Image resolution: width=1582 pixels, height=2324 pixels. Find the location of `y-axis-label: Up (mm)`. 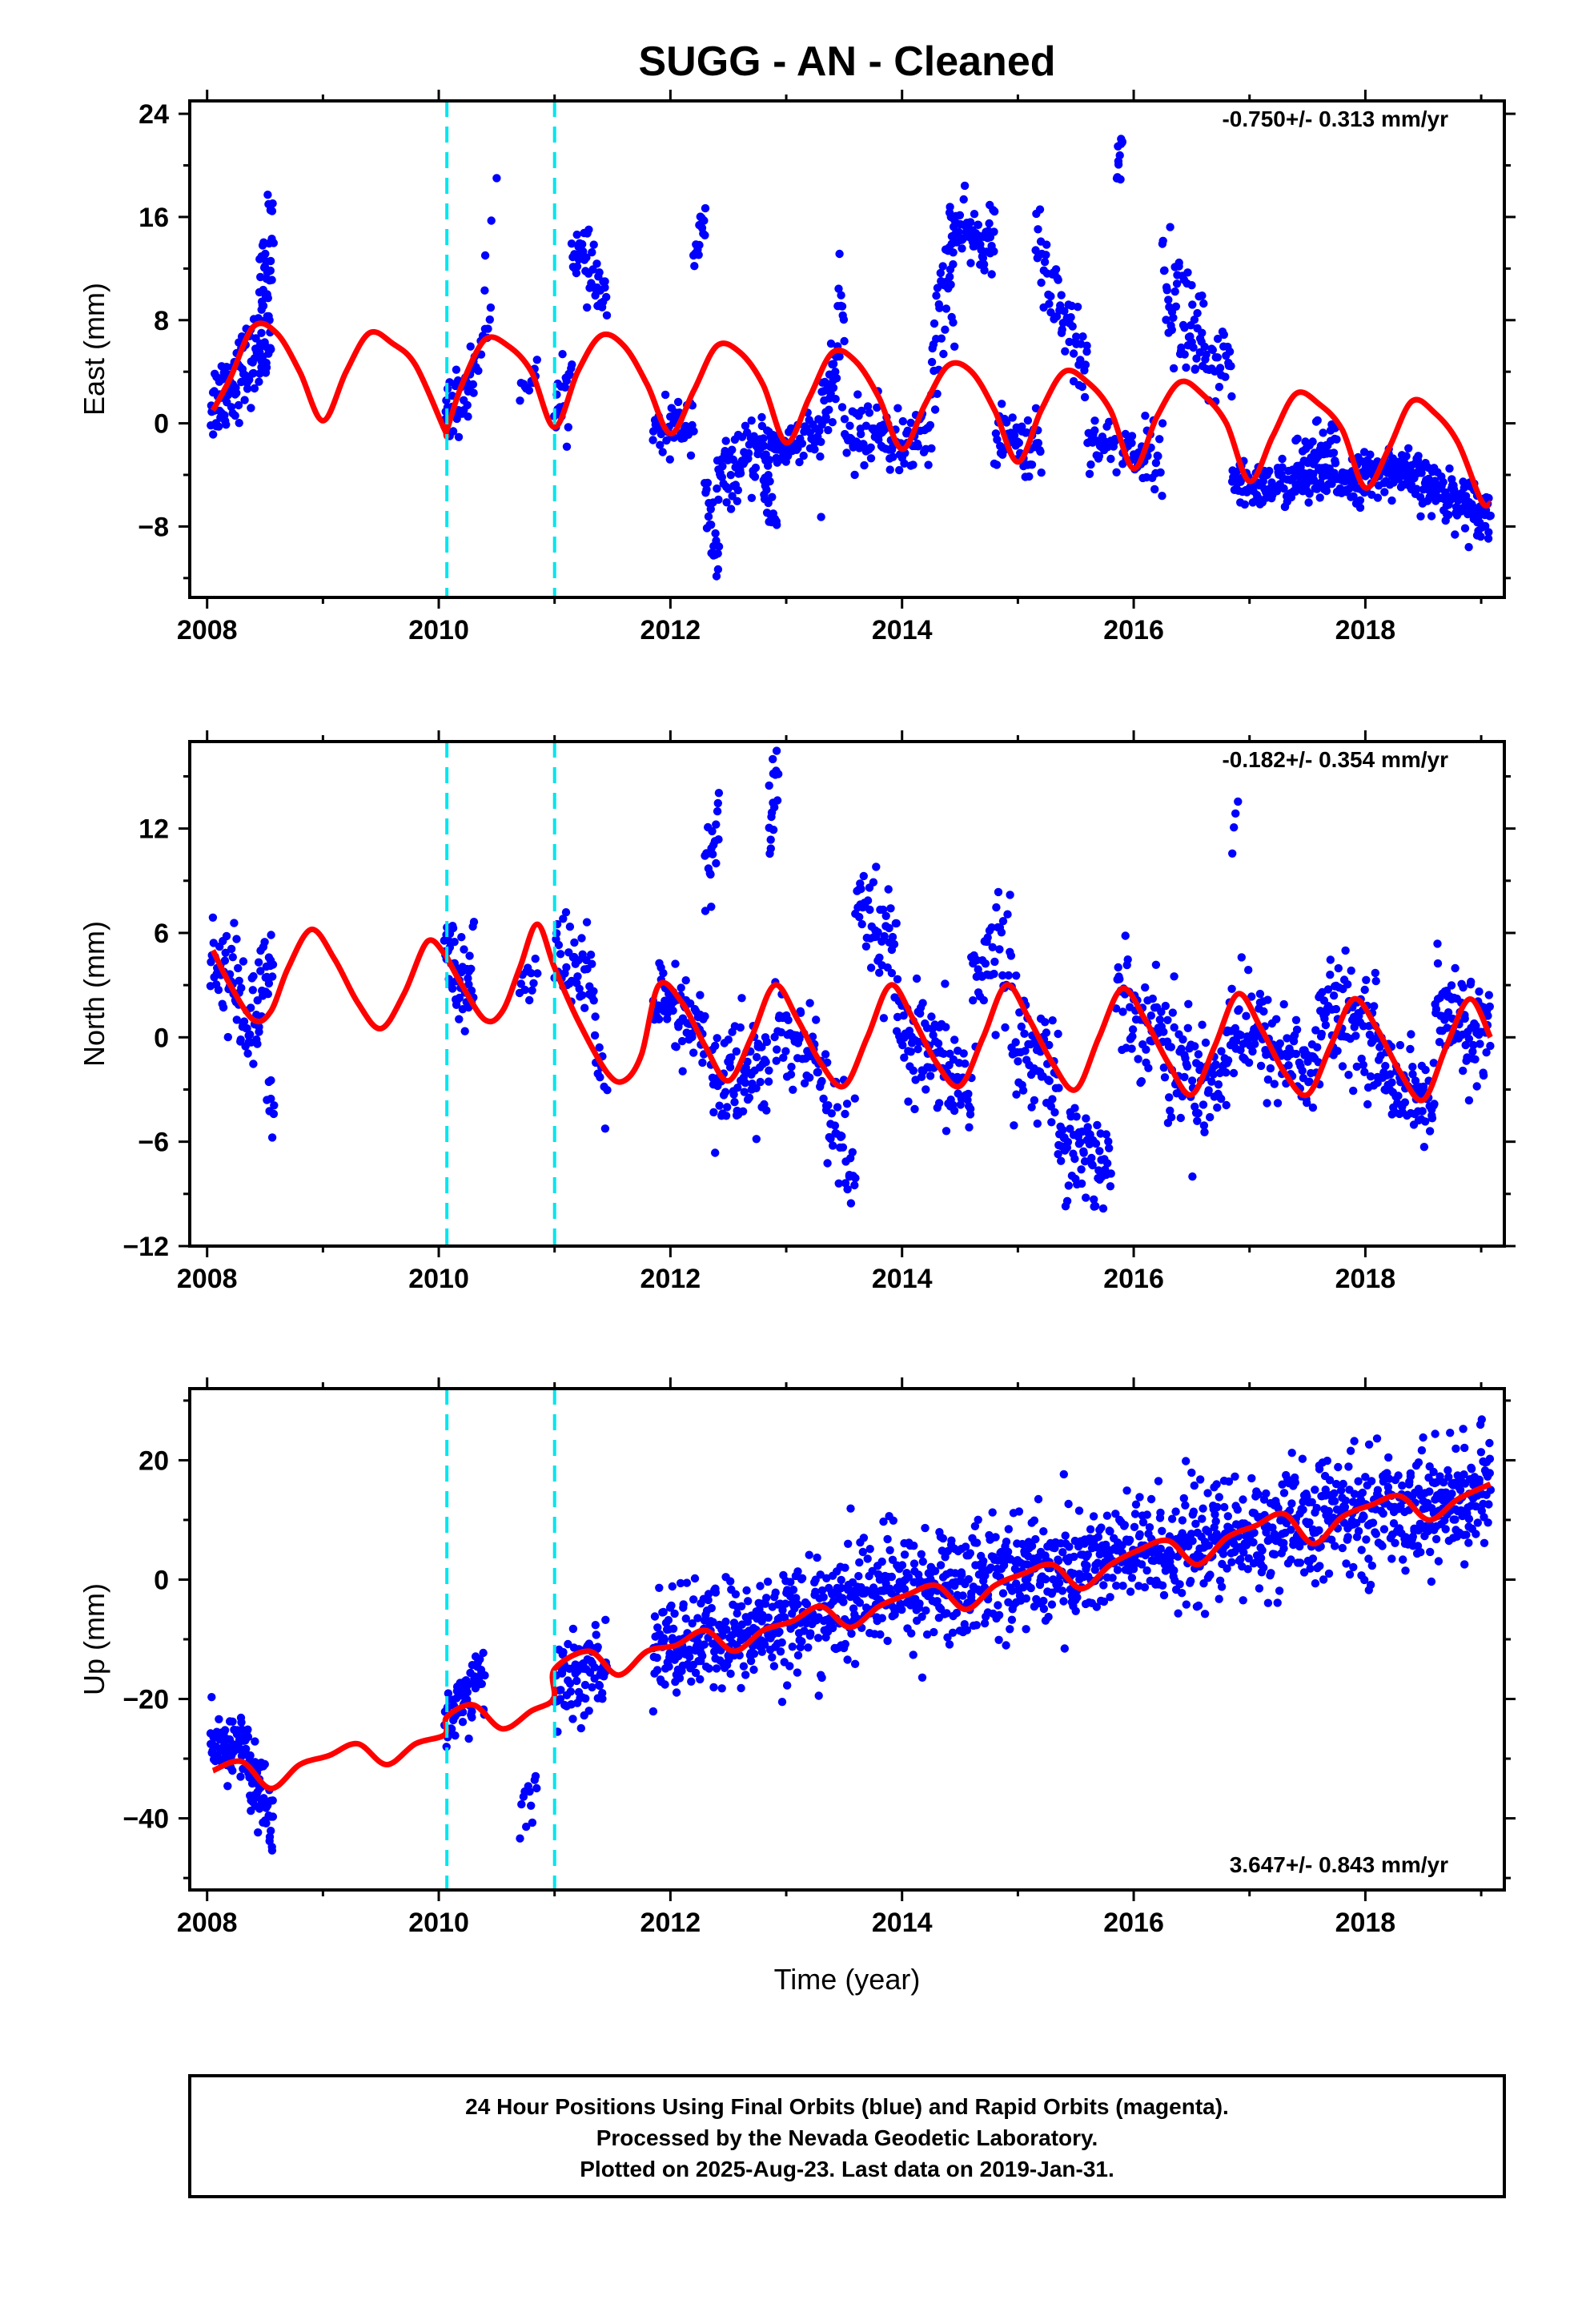

y-axis-label: Up (mm) is located at coordinates (94, 1639).